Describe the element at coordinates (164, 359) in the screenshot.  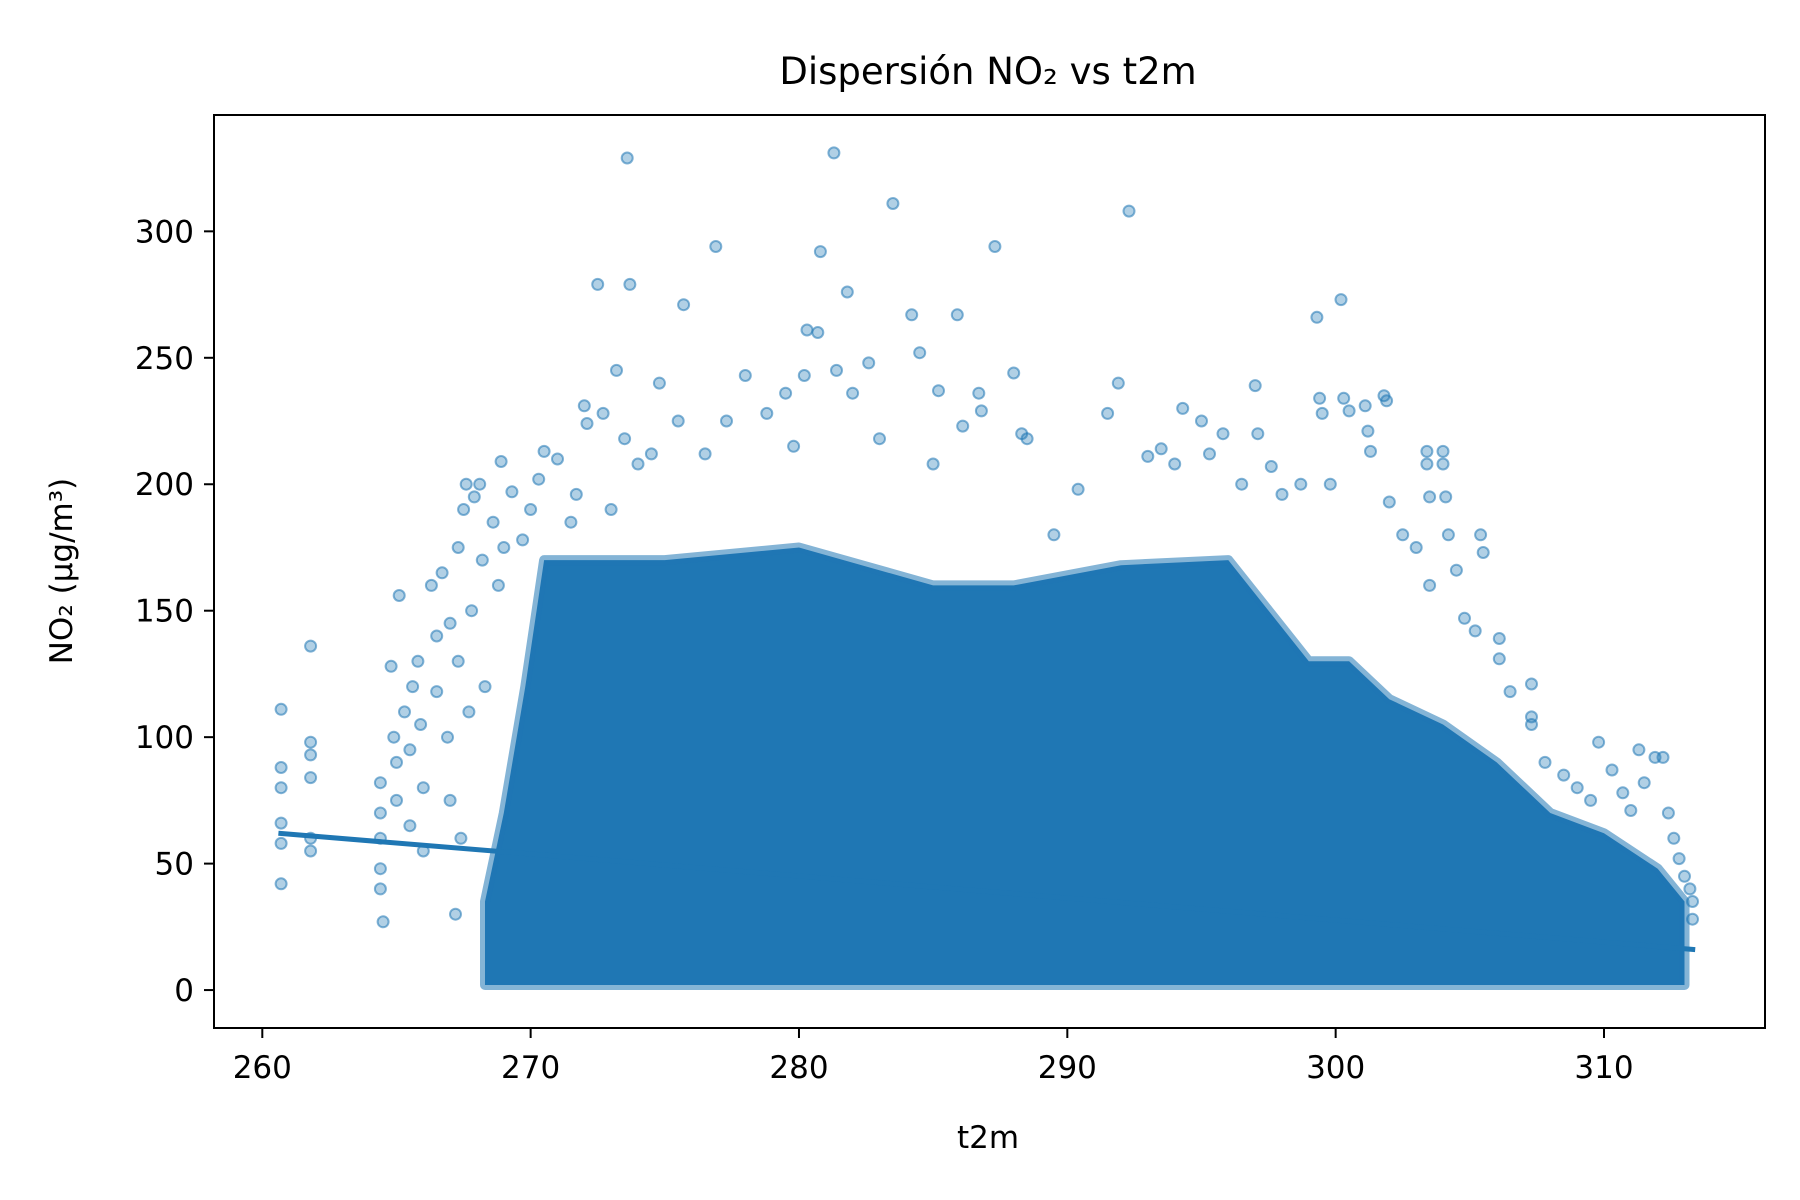
I see `y-tick-label: 250` at that location.